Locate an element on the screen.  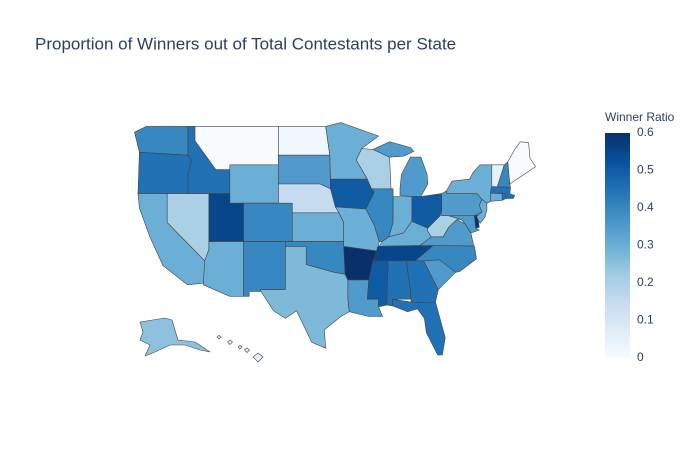
colorbar-tick-label: 0.4 is located at coordinates (645, 207).